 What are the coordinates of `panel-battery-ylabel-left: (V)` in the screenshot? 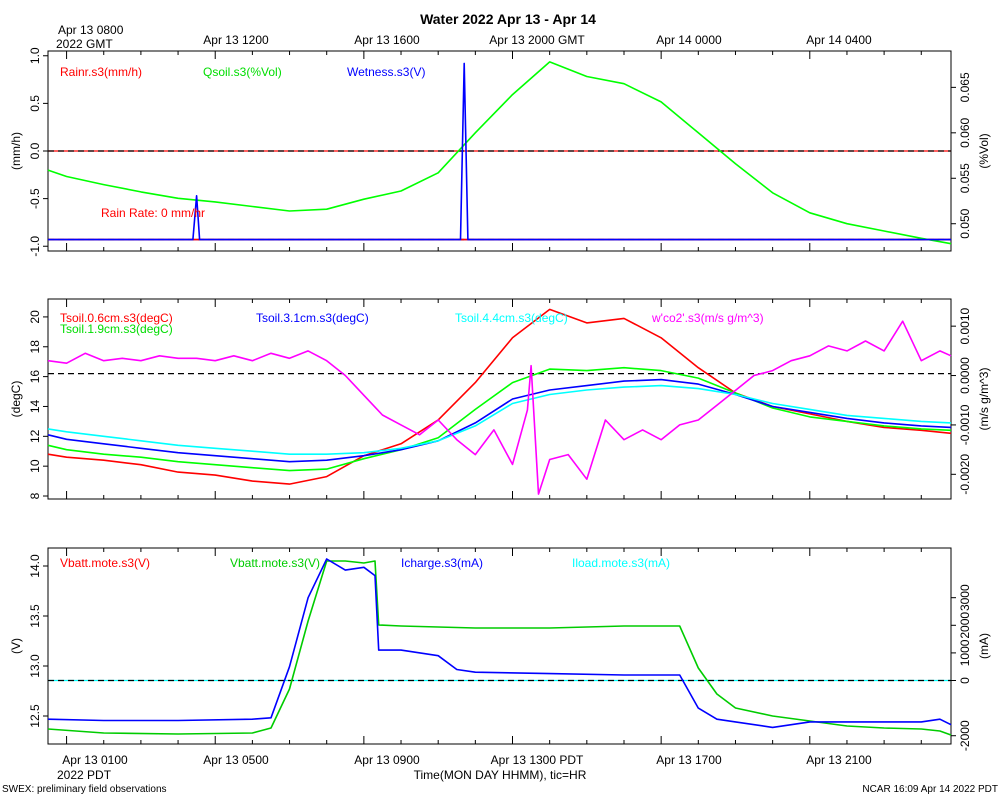 It's located at (16, 646).